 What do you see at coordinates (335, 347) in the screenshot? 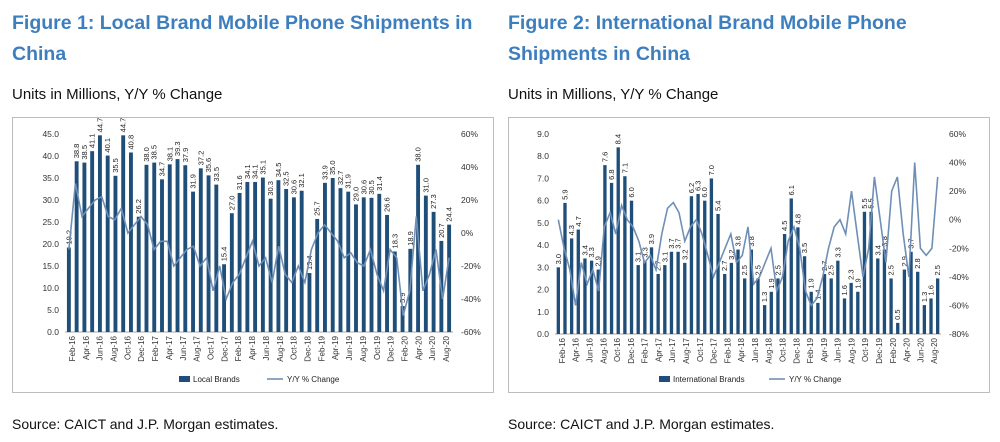
I see `x-tick-label: Apr-19` at bounding box center [335, 347].